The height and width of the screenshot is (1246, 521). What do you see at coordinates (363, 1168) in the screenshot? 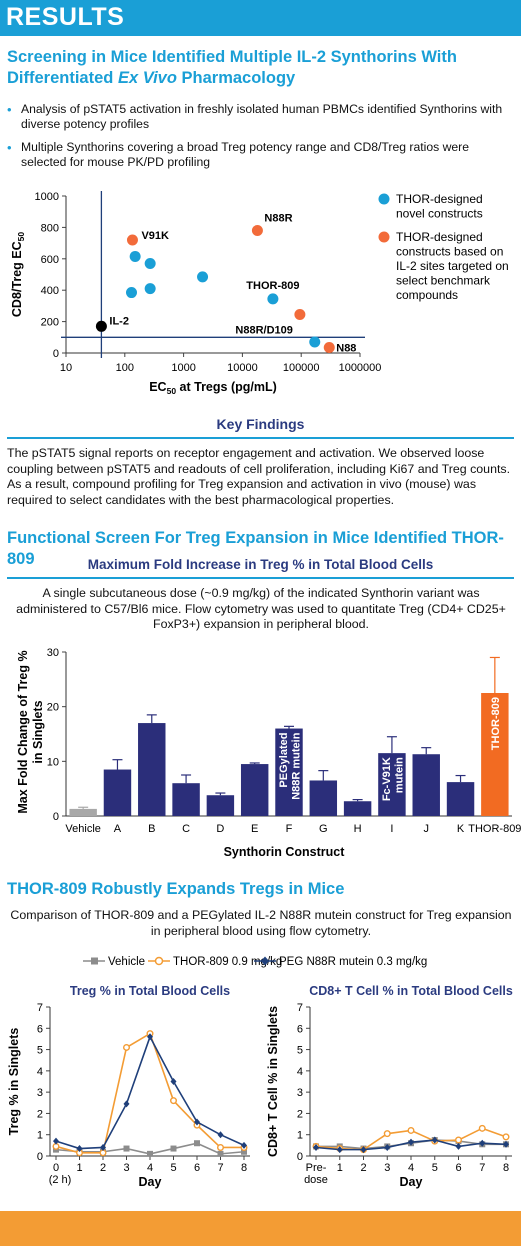
I see `x-tick-label: 2` at bounding box center [363, 1168].